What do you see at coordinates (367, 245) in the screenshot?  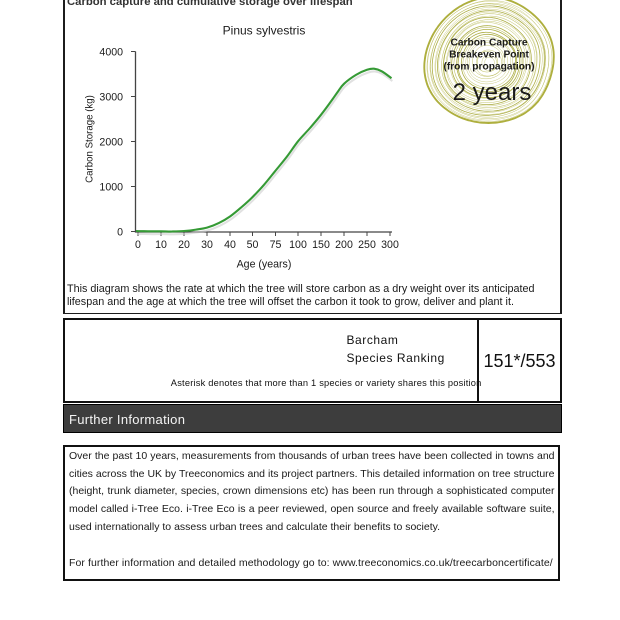 I see `svg-text: 250` at bounding box center [367, 245].